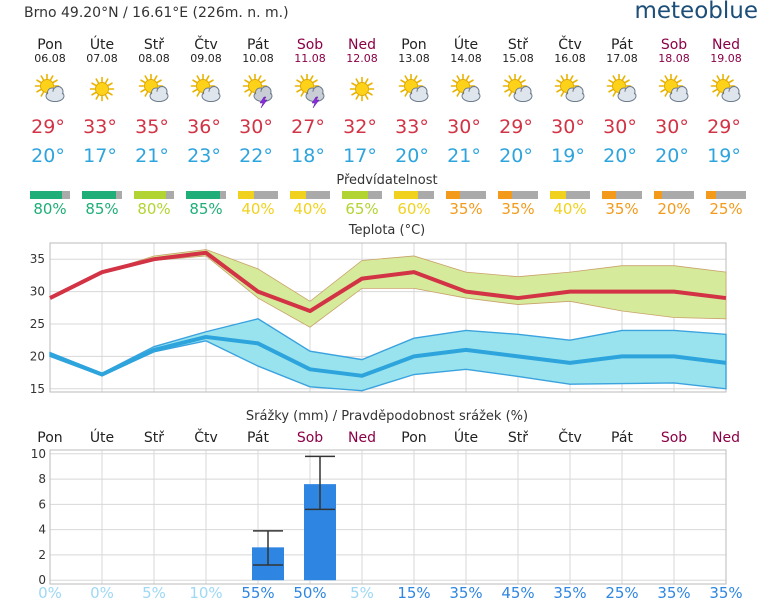  Describe the element at coordinates (42, 530) in the screenshot. I see `precip-tick-label: 4` at that location.